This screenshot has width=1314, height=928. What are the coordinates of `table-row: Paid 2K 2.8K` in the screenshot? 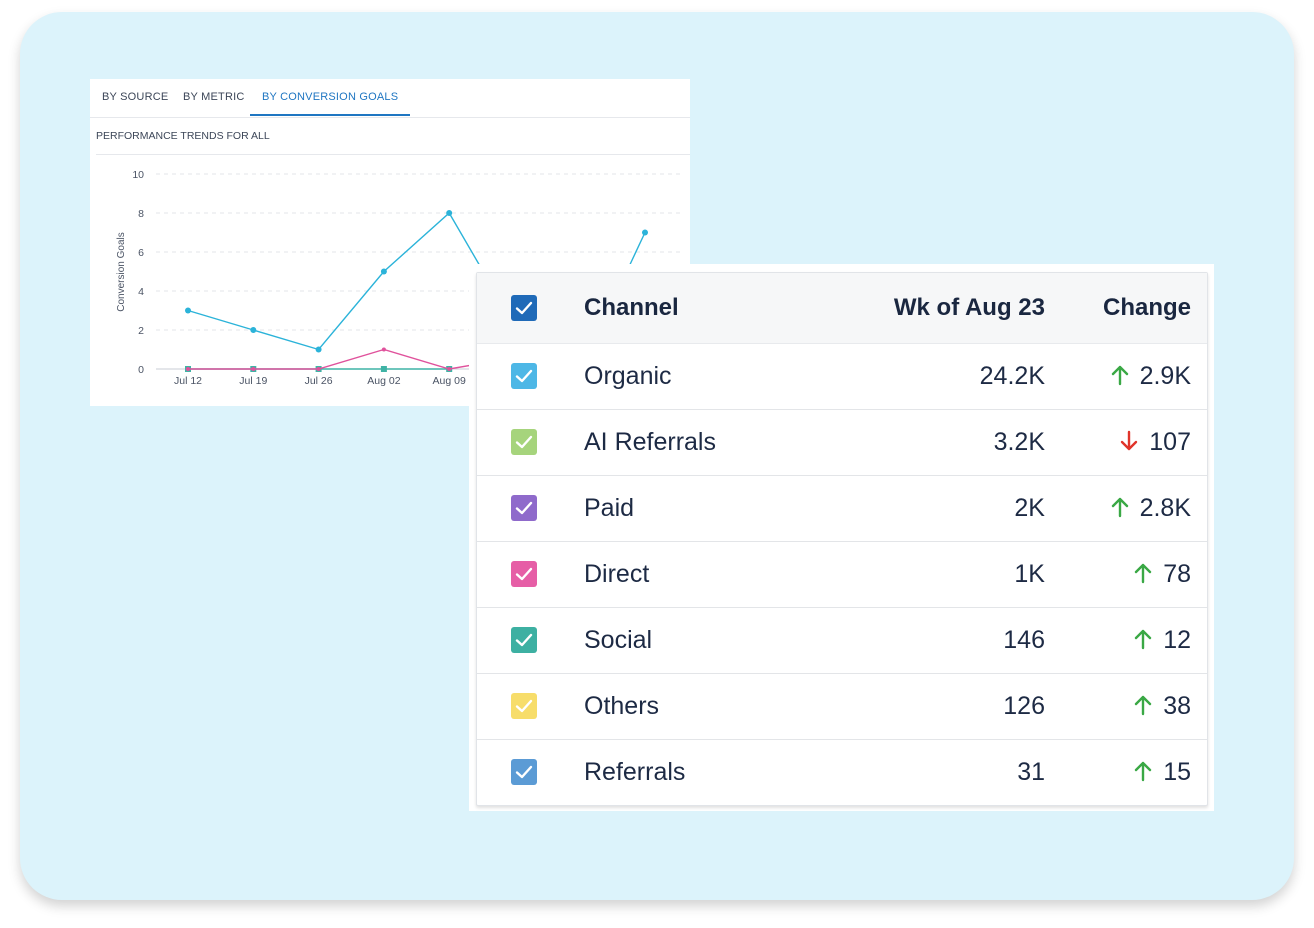 It's located at (842, 508).